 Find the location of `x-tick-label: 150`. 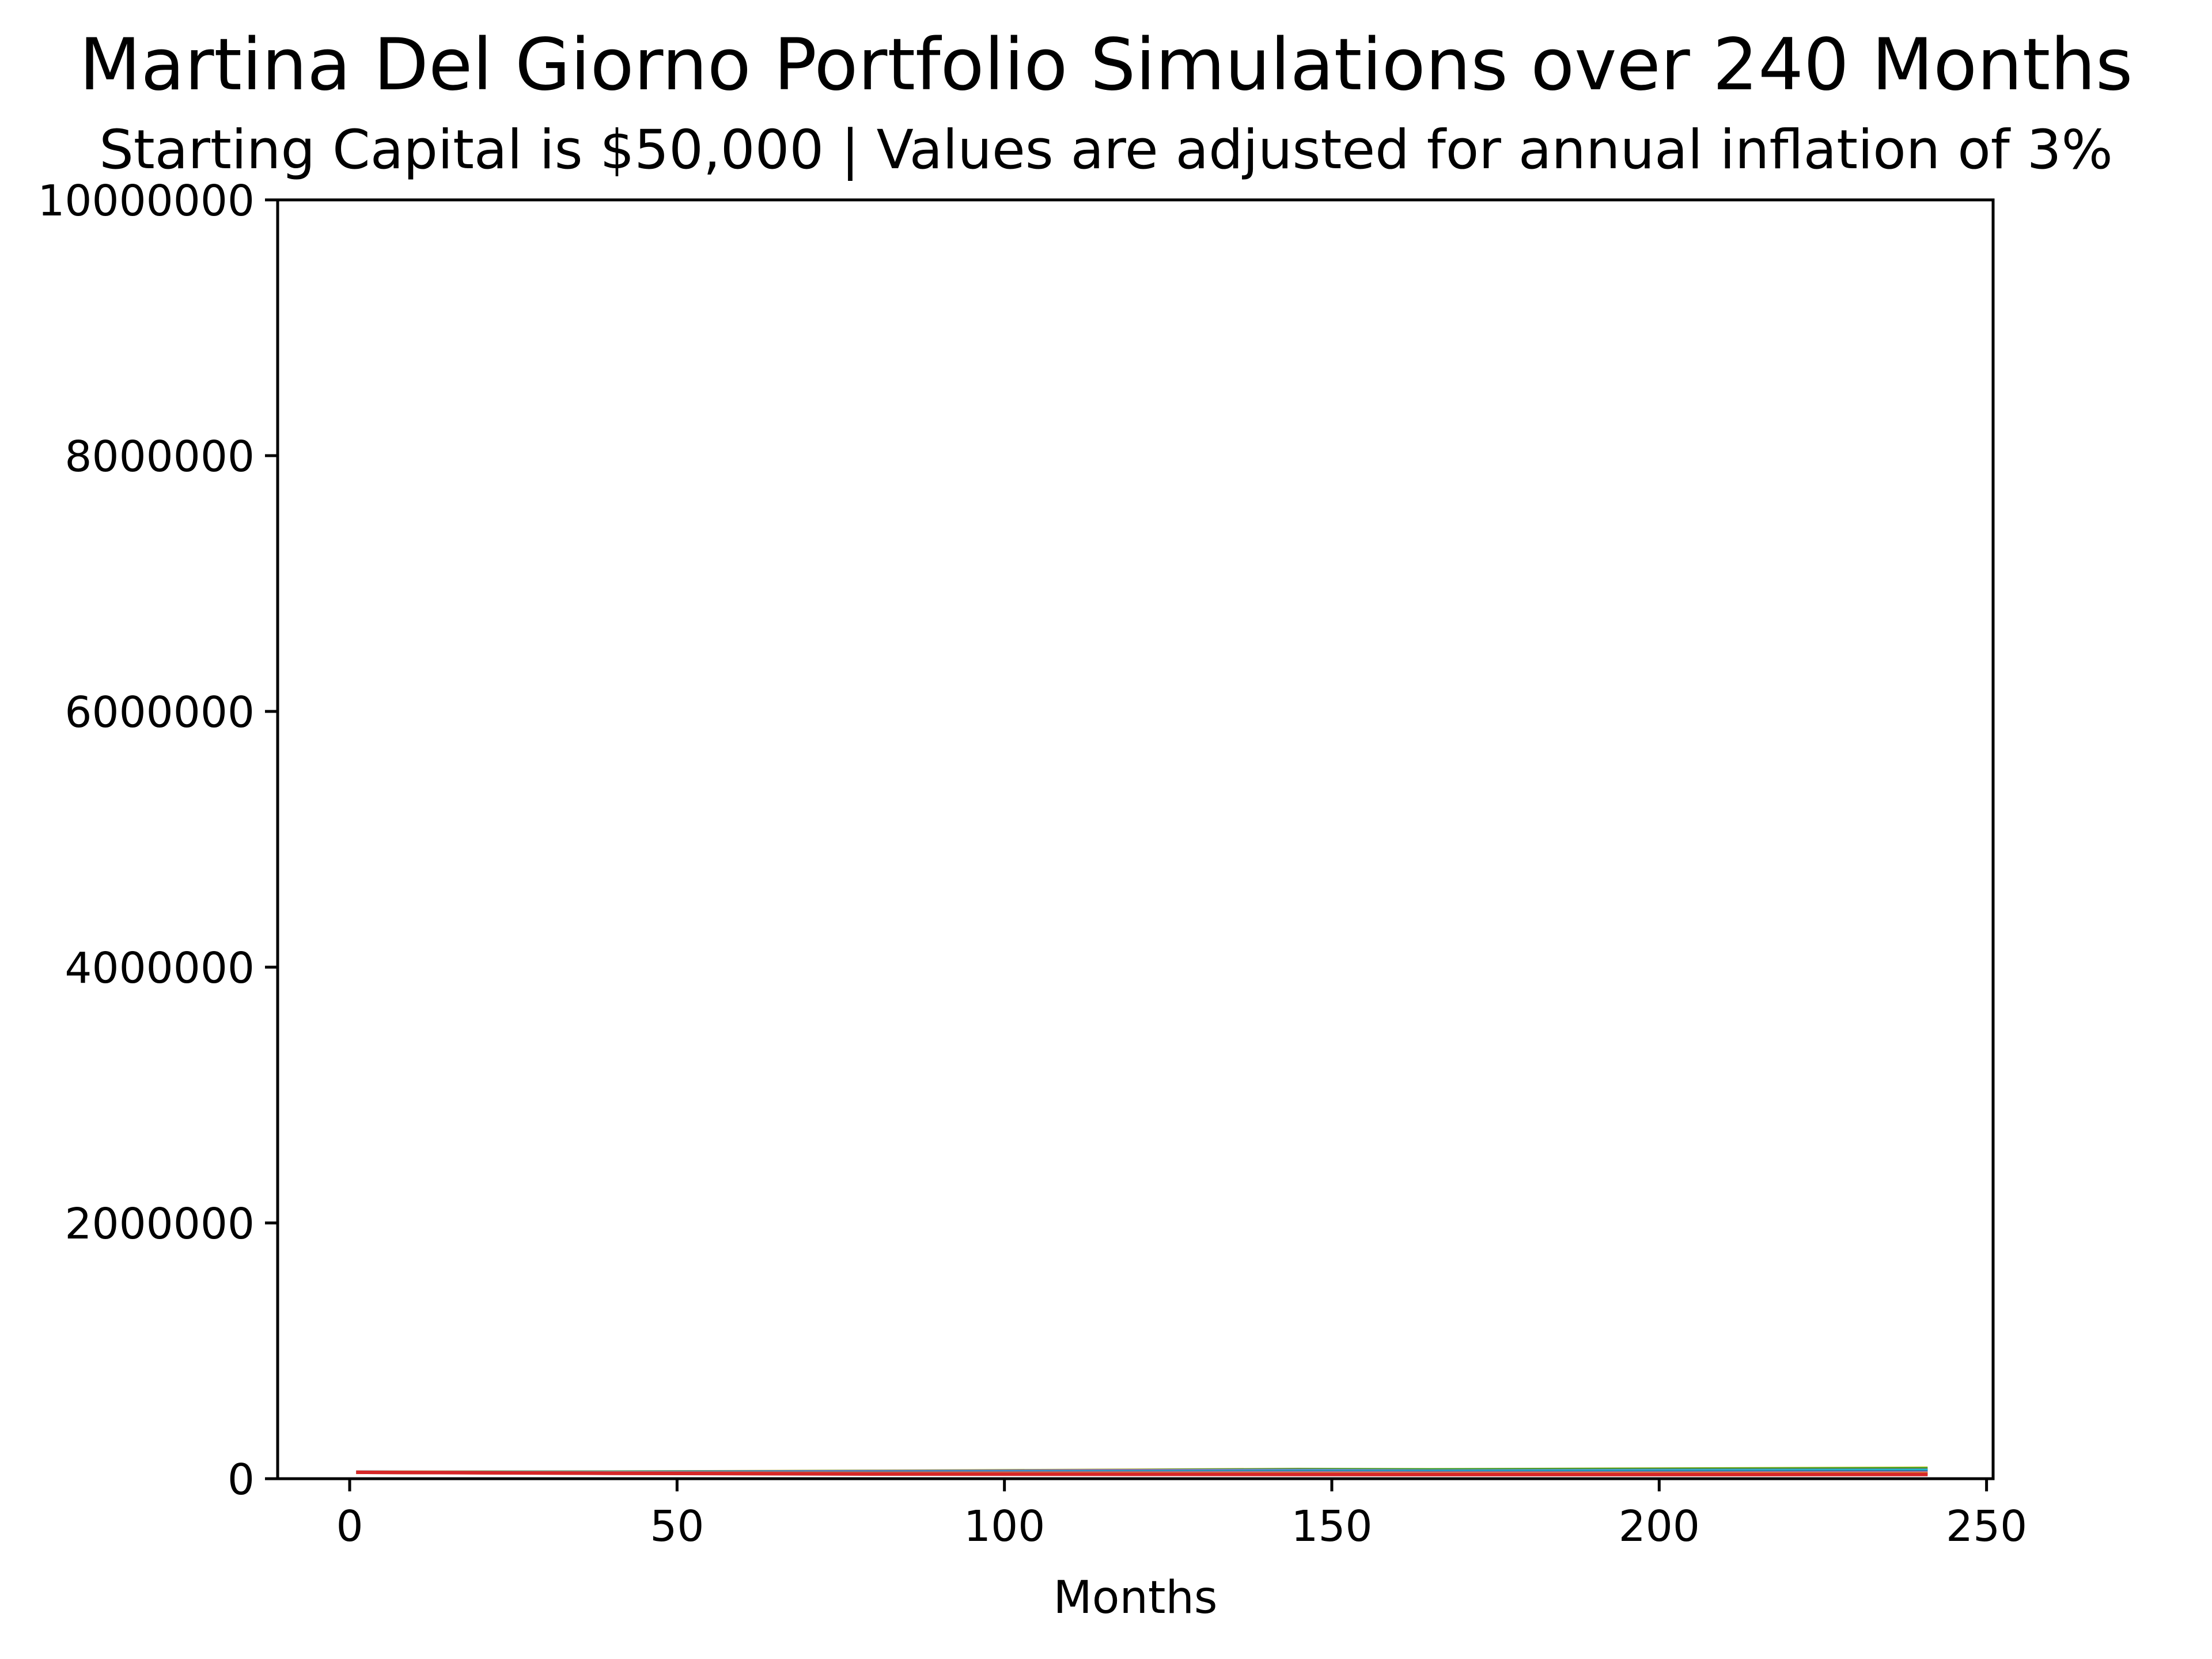

x-tick-label: 150 is located at coordinates (1331, 1526).